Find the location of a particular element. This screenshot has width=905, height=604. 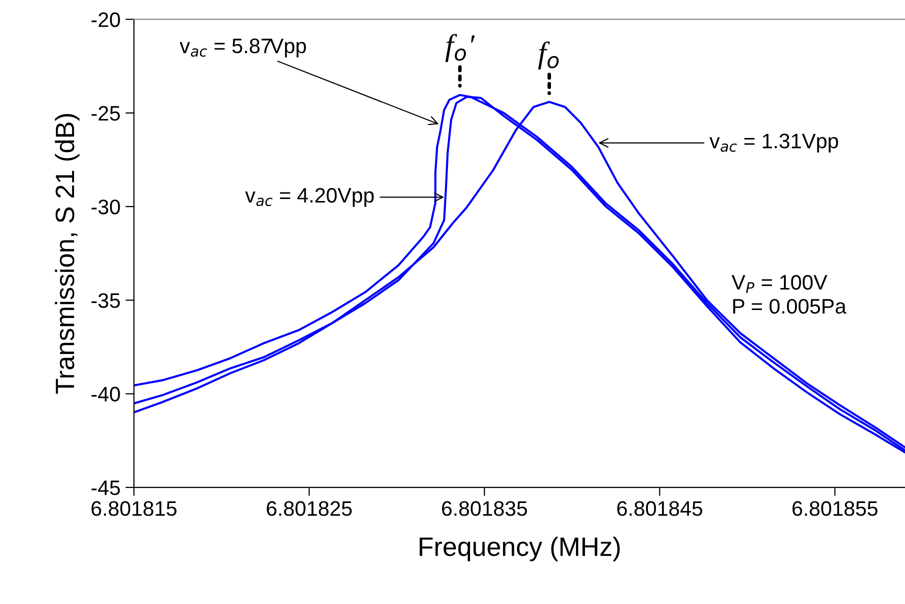

annotation: v$_{ac}$ = 5.87Vpp is located at coordinates (243, 48).